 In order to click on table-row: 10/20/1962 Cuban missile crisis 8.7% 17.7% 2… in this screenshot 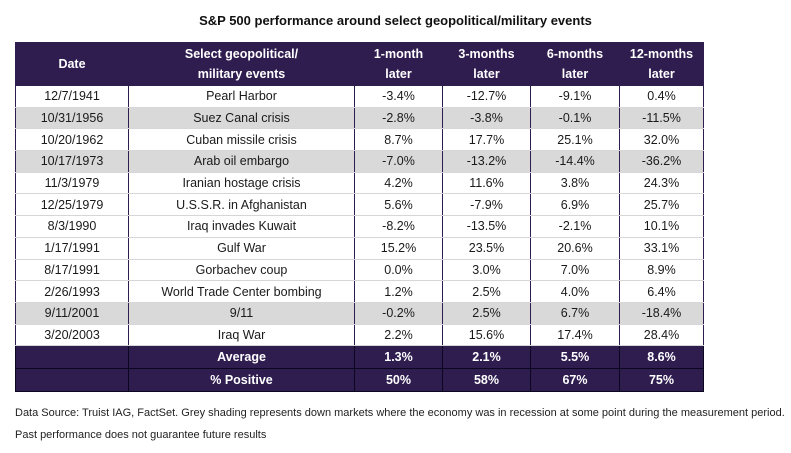, I will do `click(359, 140)`.